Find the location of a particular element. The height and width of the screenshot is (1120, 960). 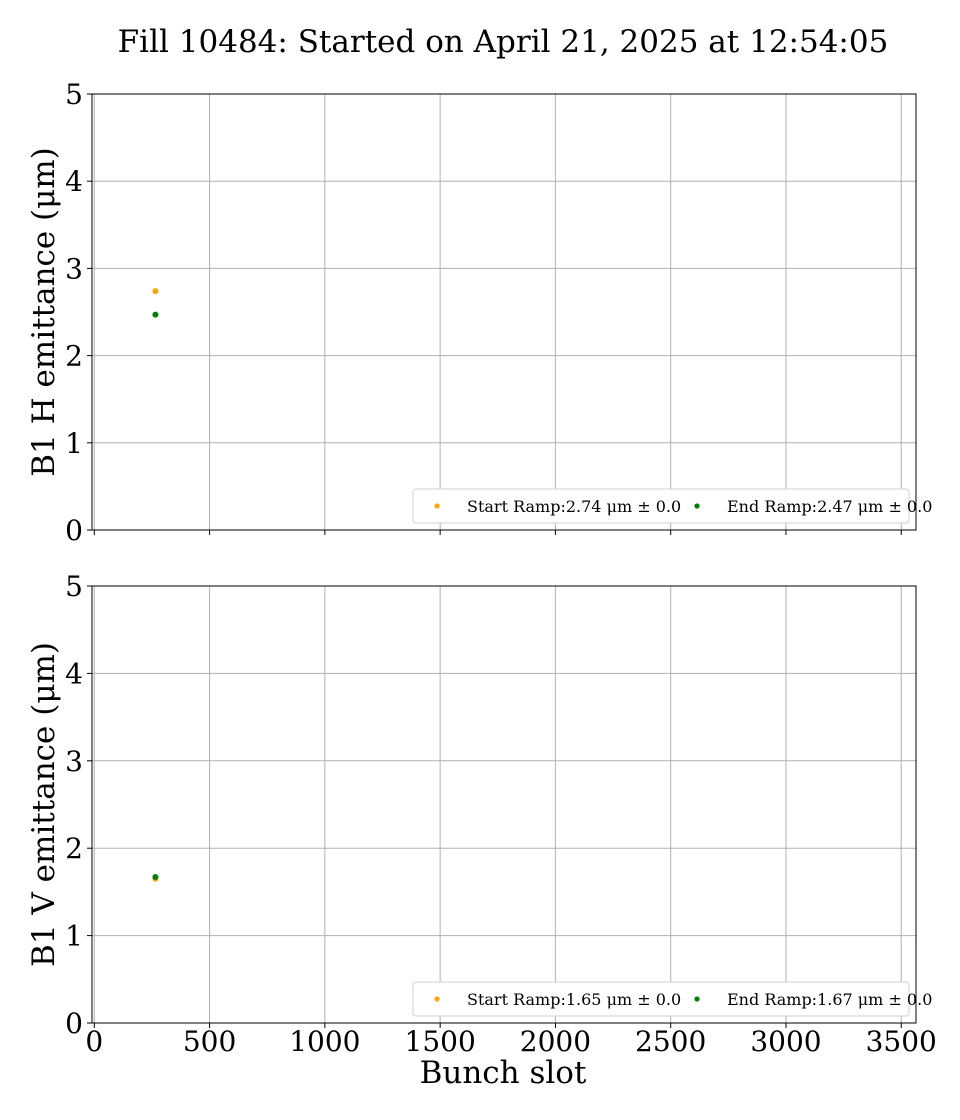

x-tick-label: 1500 is located at coordinates (440, 1041).